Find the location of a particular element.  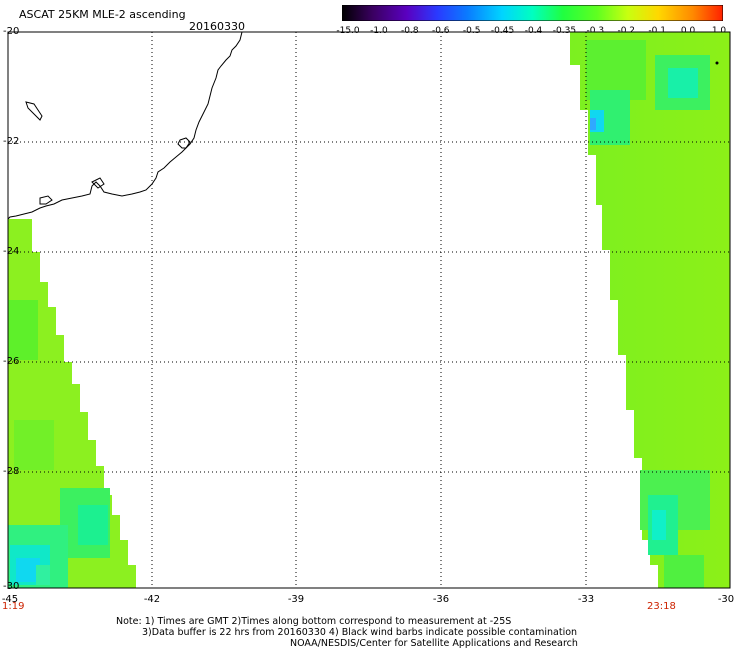

time-label-right: 23:18 is located at coordinates (661, 606).